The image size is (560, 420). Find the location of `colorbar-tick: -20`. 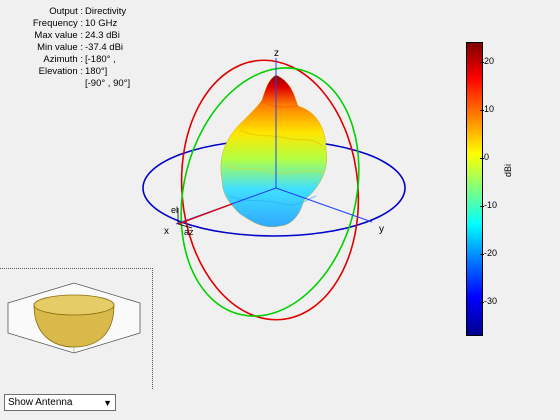

colorbar-tick: -20 is located at coordinates (488, 253).